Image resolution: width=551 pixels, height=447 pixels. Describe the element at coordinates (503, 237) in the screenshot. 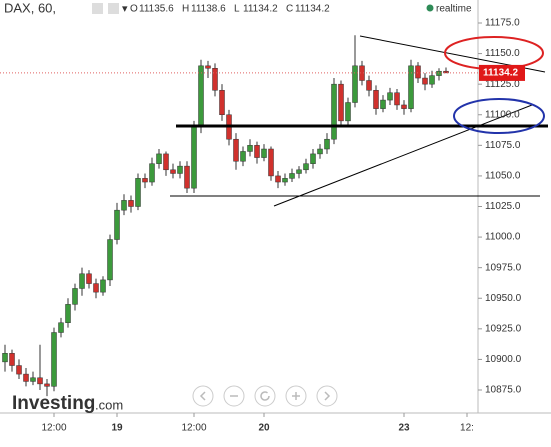

I see `y-tick-label: 11000.0` at that location.